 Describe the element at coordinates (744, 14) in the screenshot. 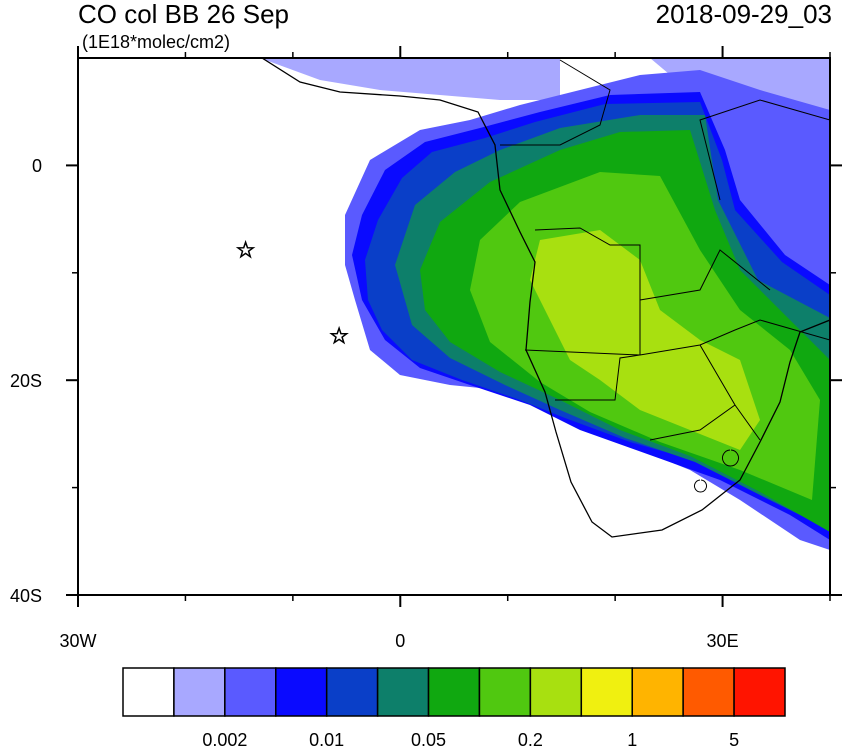

I see `timestamp: 2018-09-29_03` at that location.